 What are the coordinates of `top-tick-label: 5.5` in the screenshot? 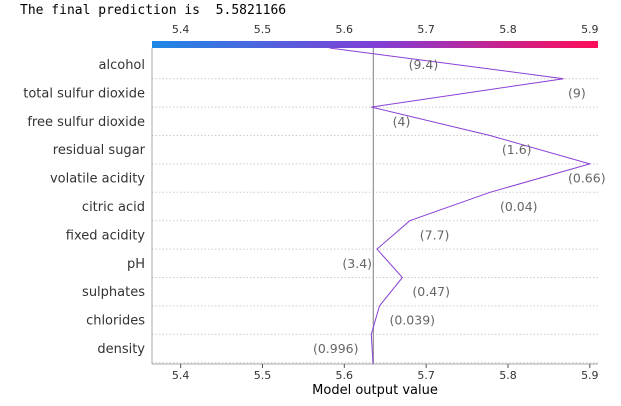 It's located at (263, 29).